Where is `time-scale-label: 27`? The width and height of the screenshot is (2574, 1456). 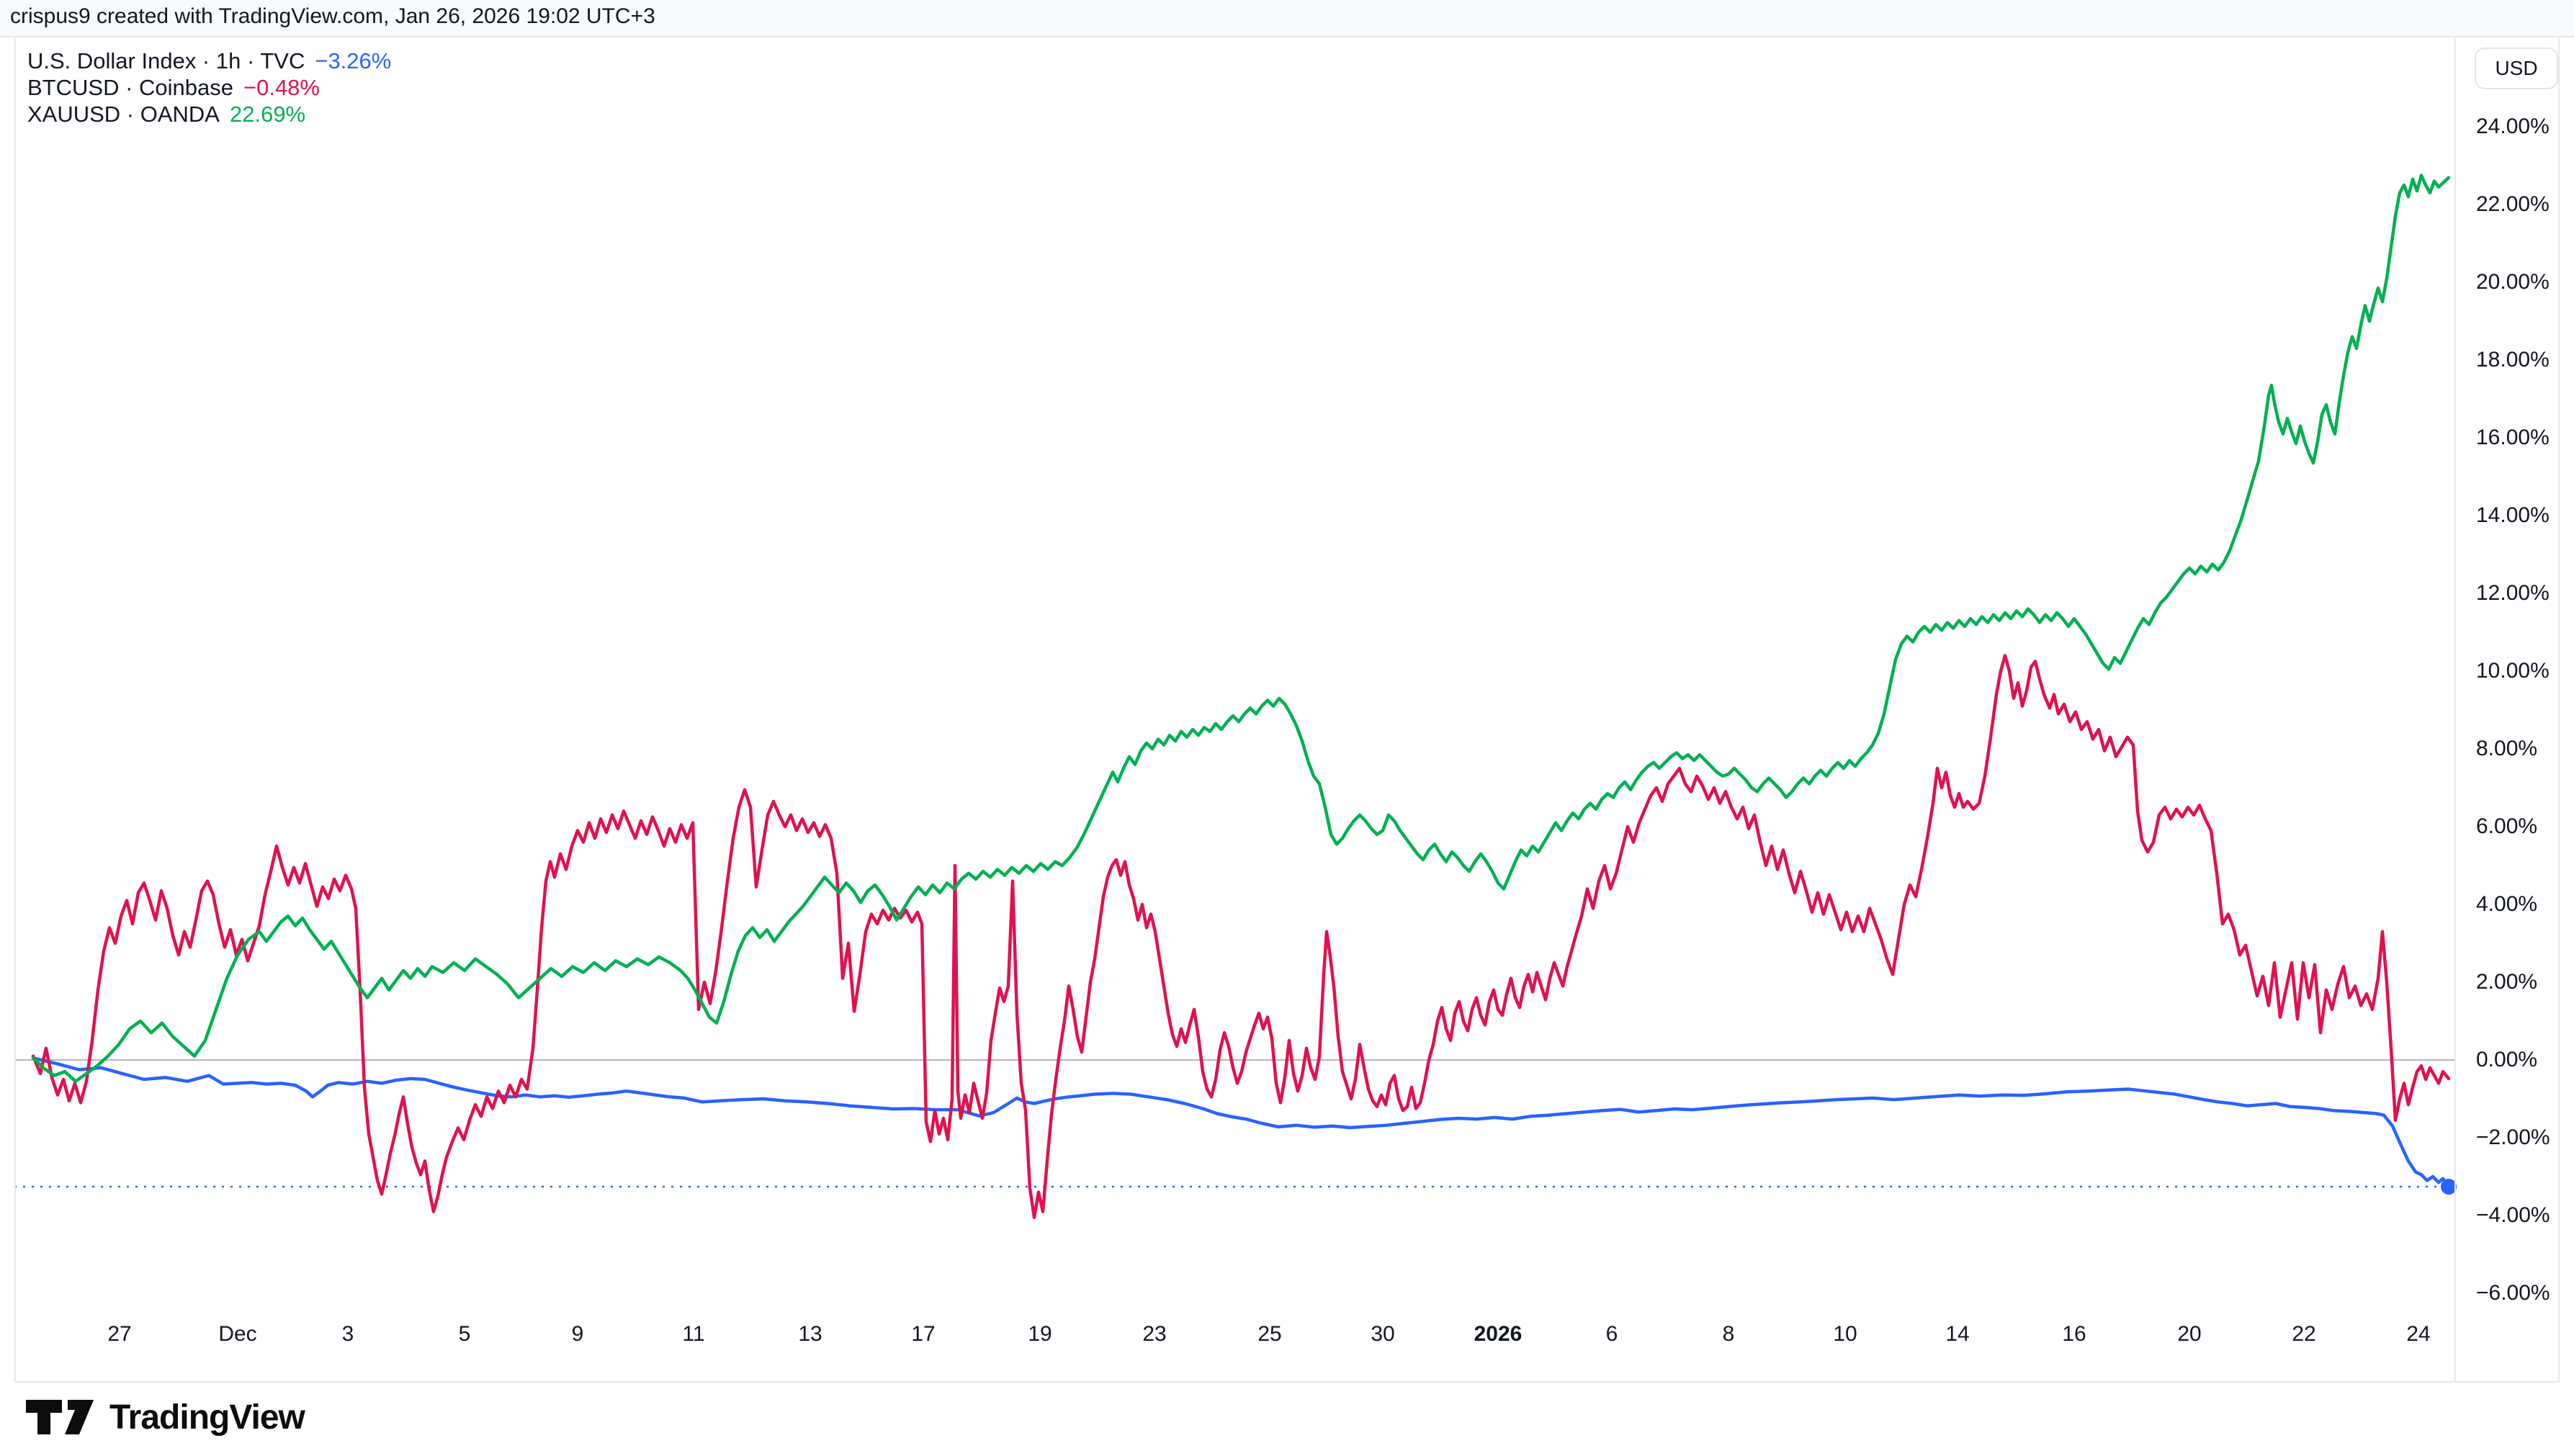
time-scale-label: 27 is located at coordinates (120, 1334).